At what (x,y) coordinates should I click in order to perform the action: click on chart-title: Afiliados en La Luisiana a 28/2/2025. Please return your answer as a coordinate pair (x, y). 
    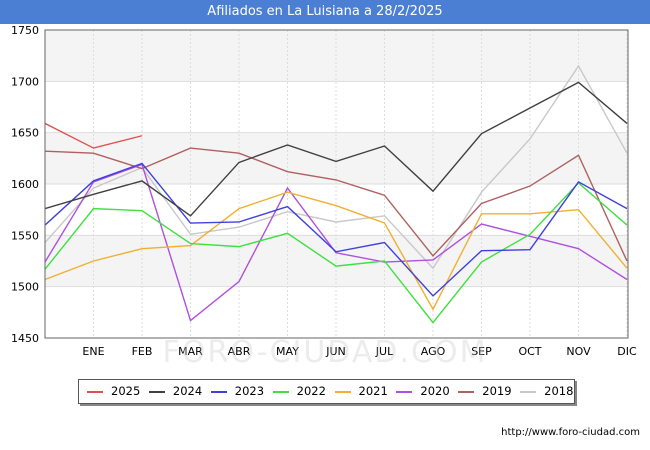
    Looking at the image, I should click on (325, 11).